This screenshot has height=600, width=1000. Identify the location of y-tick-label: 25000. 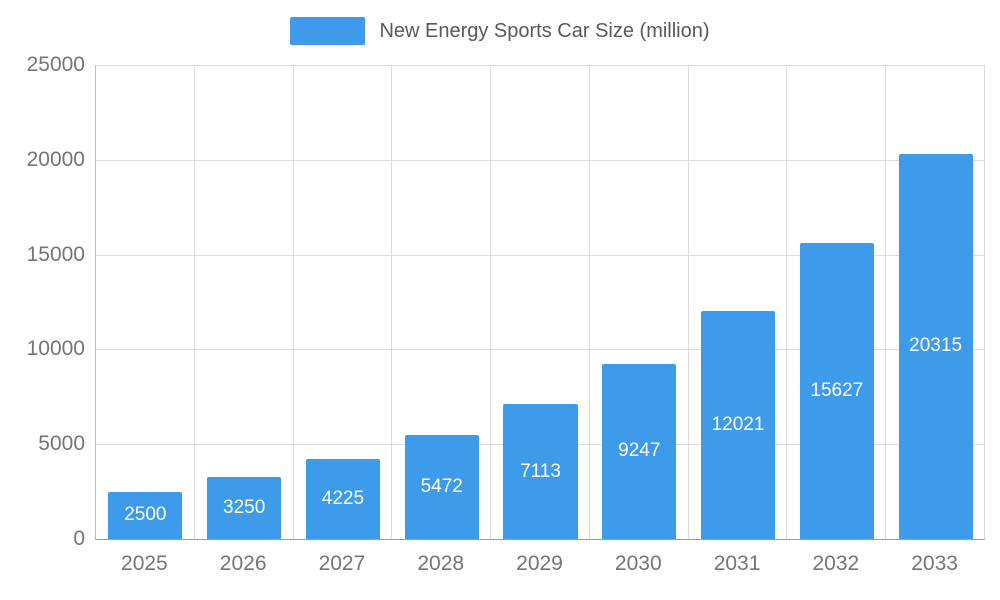
(55, 64).